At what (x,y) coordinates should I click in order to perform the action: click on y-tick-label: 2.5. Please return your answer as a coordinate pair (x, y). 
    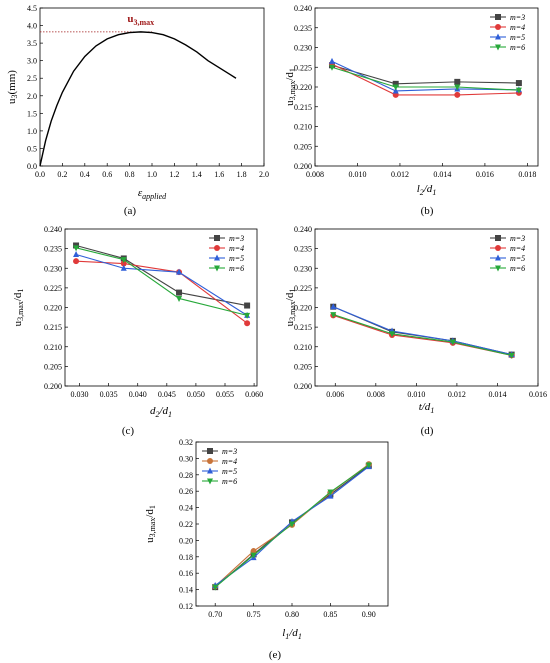
    Looking at the image, I should click on (32, 78).